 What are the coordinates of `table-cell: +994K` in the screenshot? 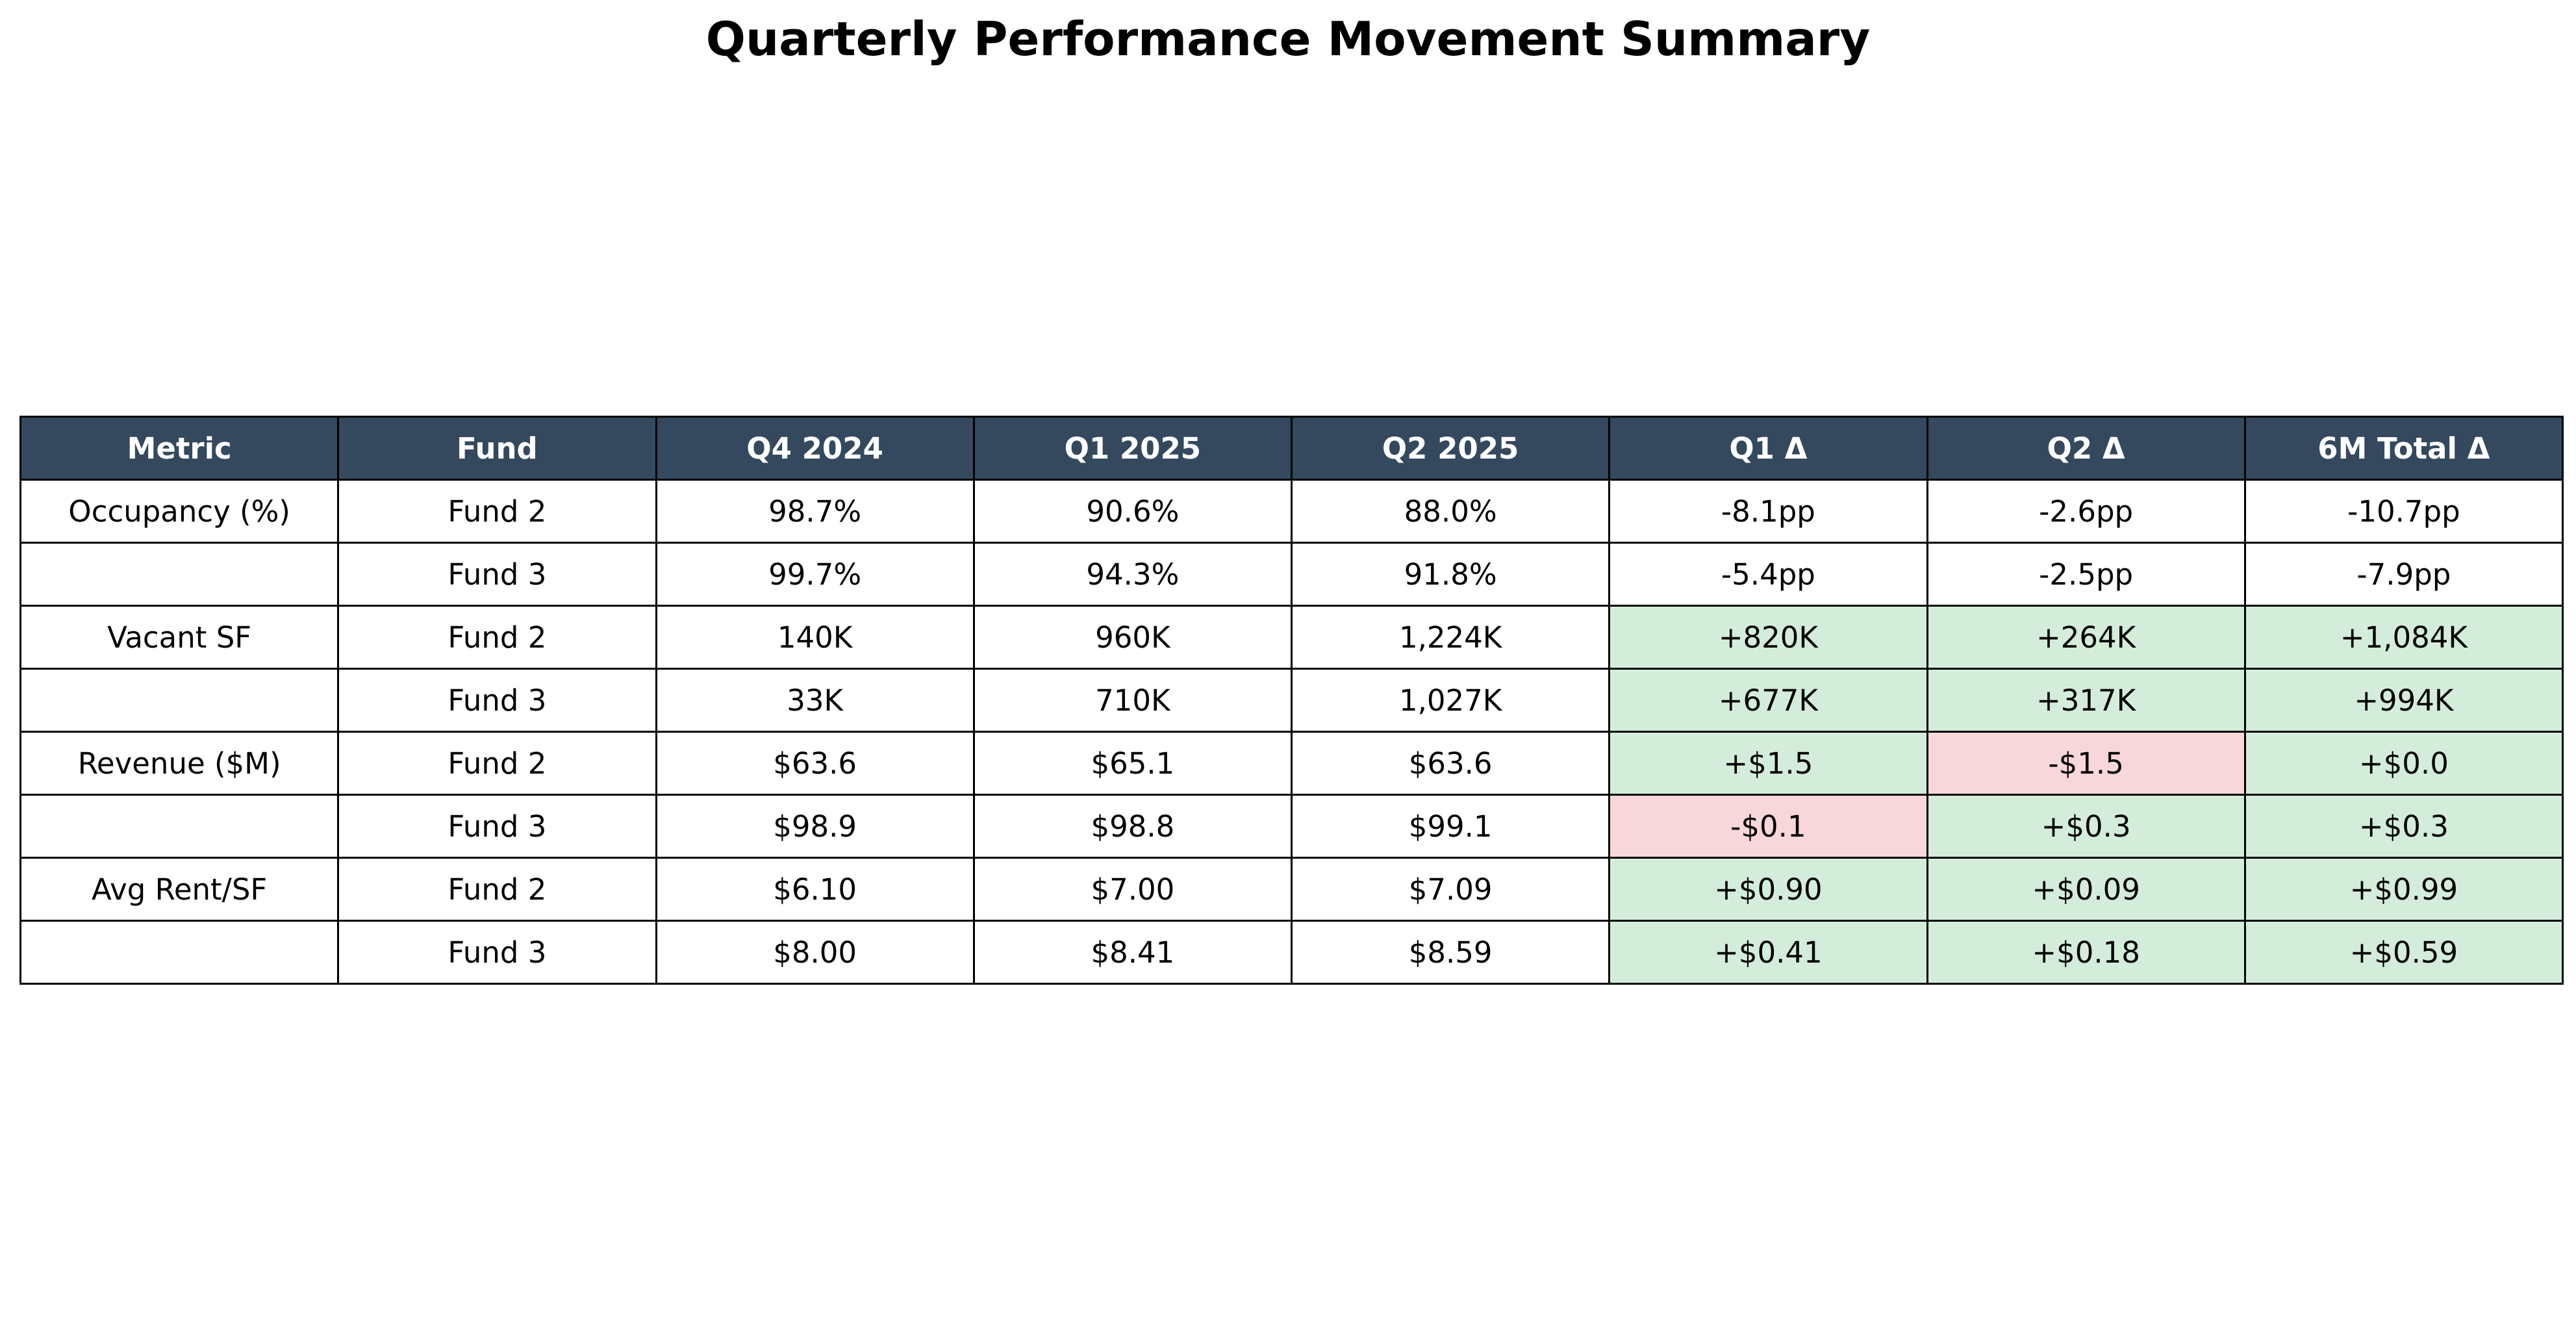 It's located at (2404, 700).